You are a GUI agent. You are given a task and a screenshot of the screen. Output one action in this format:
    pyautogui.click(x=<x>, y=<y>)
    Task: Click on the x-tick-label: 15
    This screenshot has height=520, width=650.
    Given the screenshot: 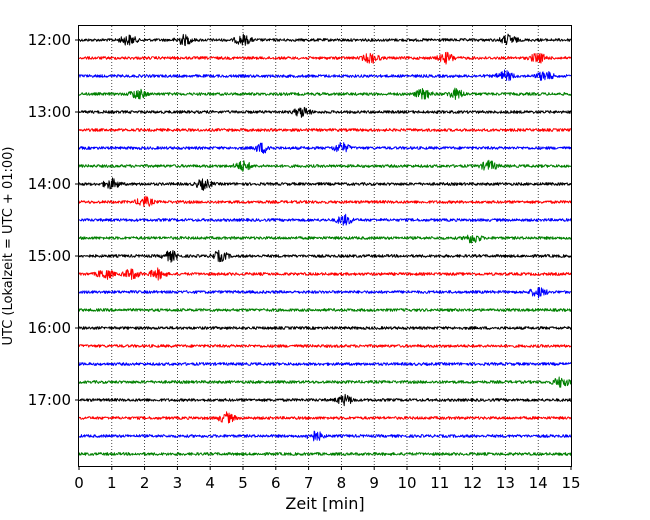 What is the action you would take?
    pyautogui.click(x=570, y=483)
    